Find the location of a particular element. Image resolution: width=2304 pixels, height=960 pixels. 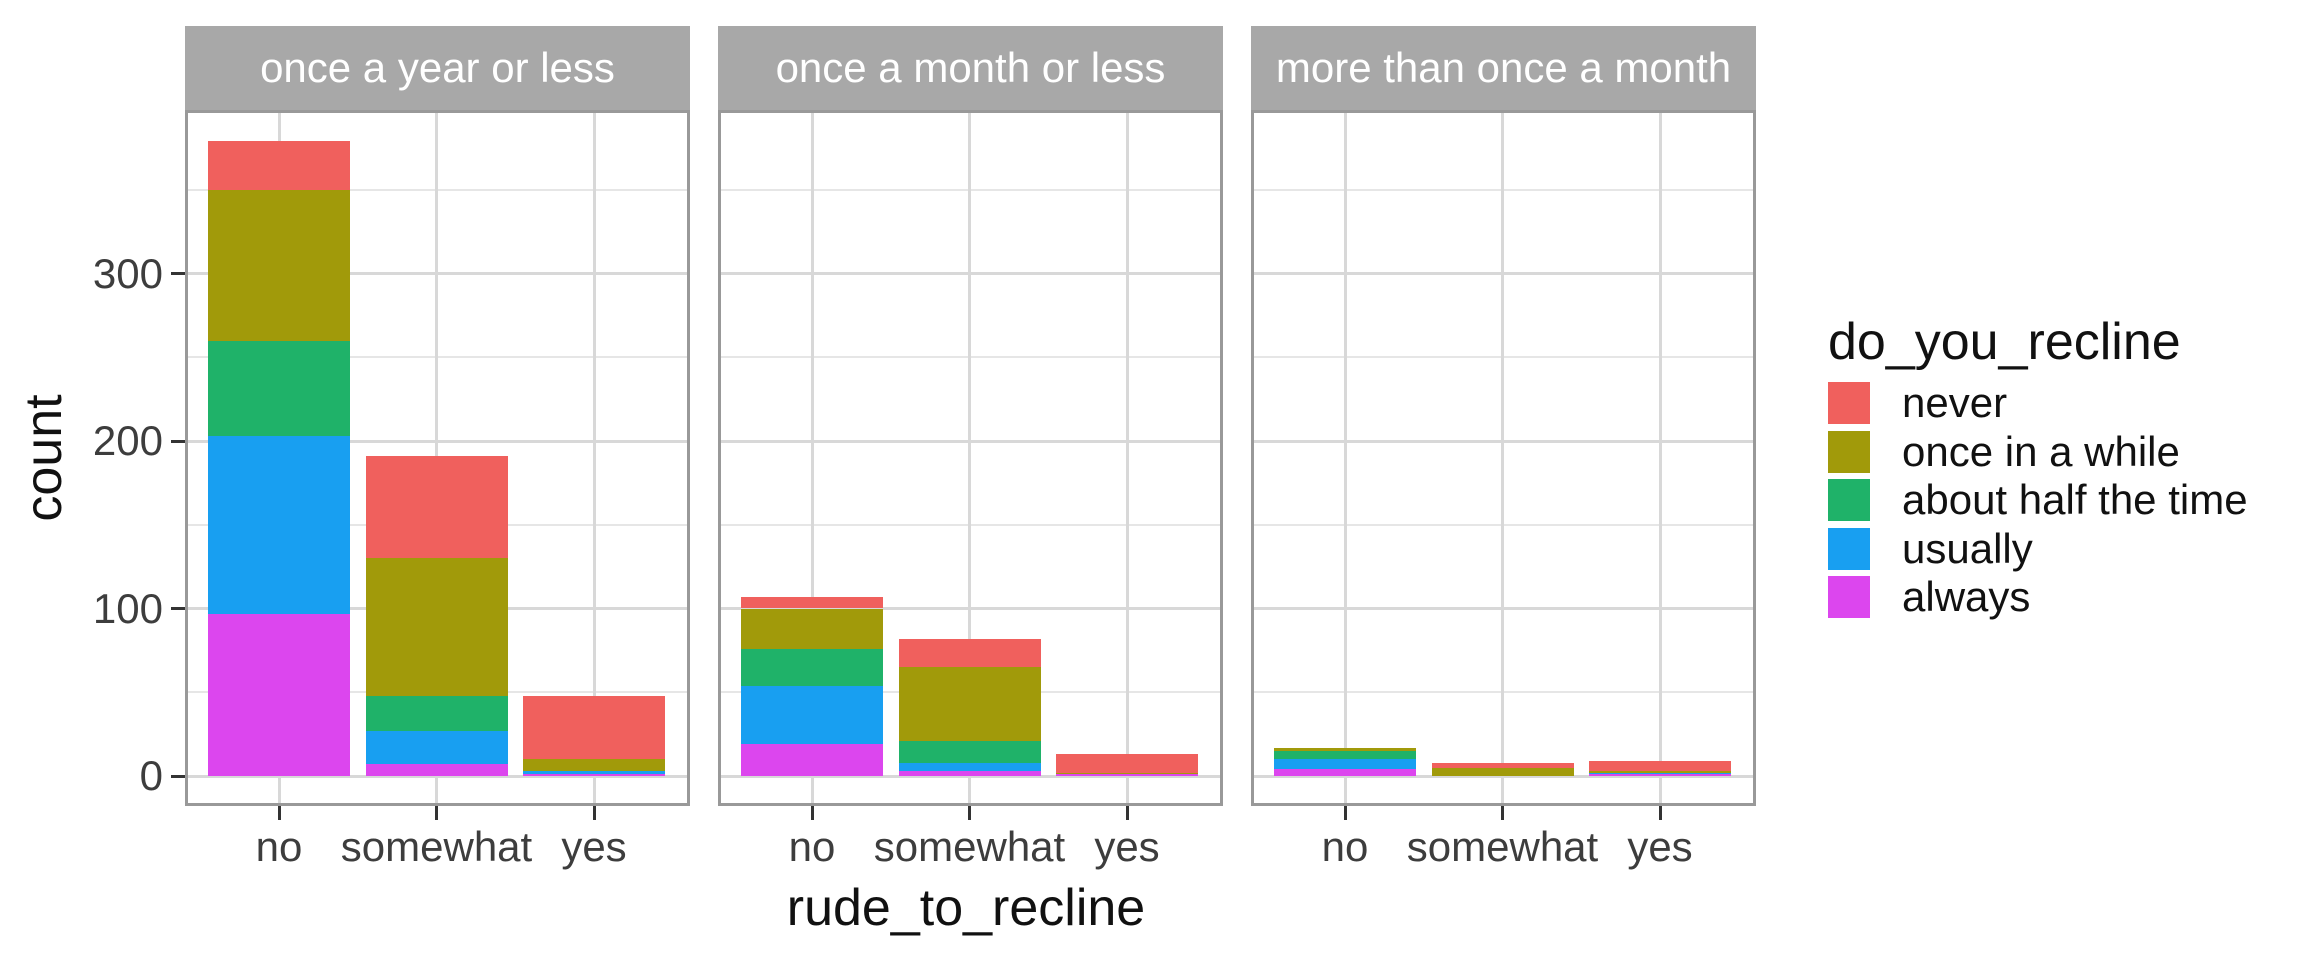

facet-strip: once a year or less is located at coordinates (437, 68).